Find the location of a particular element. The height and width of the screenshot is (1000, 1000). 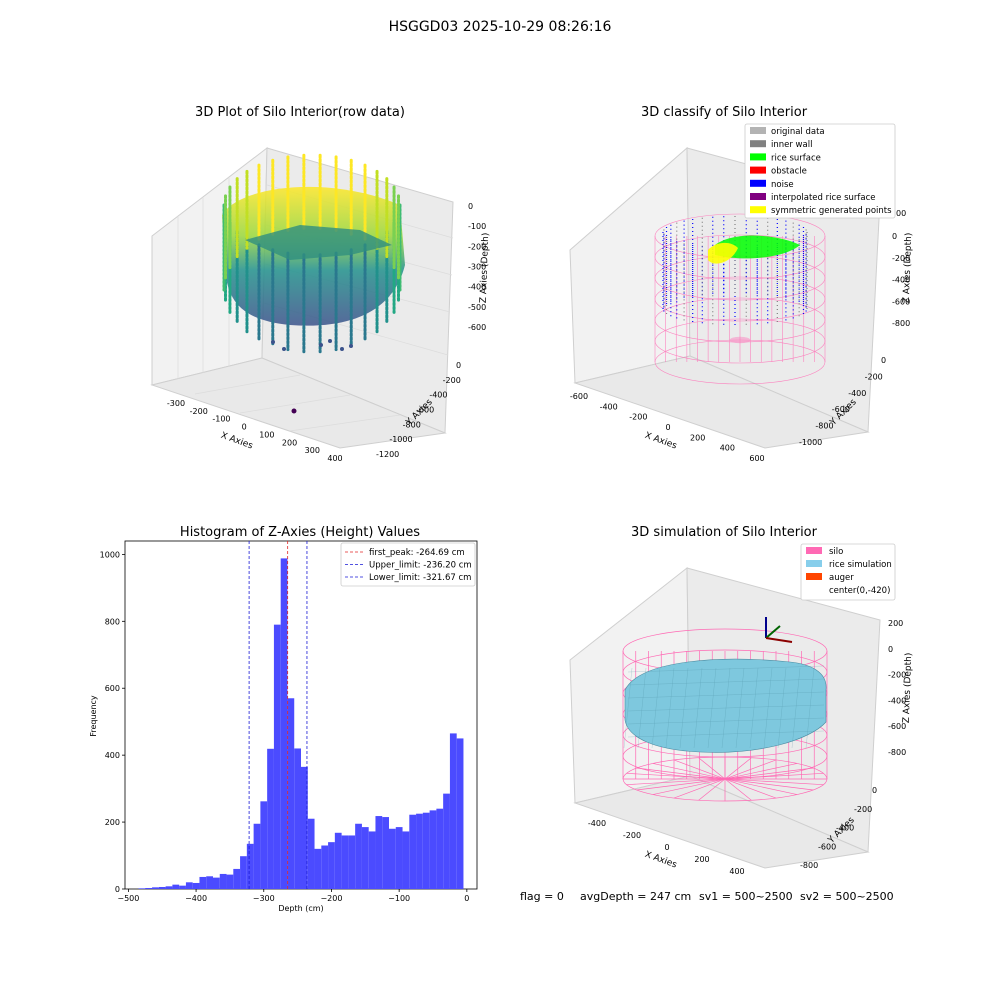

raw-z-tick-0: 0 is located at coordinates (470, 206).